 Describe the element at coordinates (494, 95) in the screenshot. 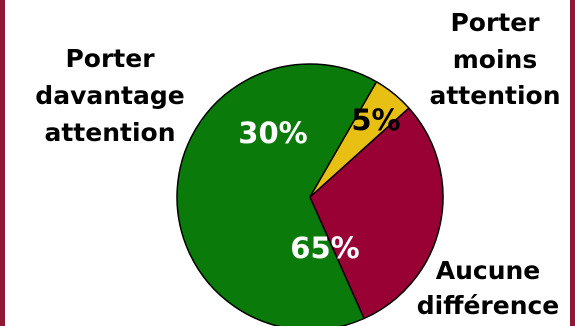

I see `slice-porter-moins-attention-category-label: attention` at that location.